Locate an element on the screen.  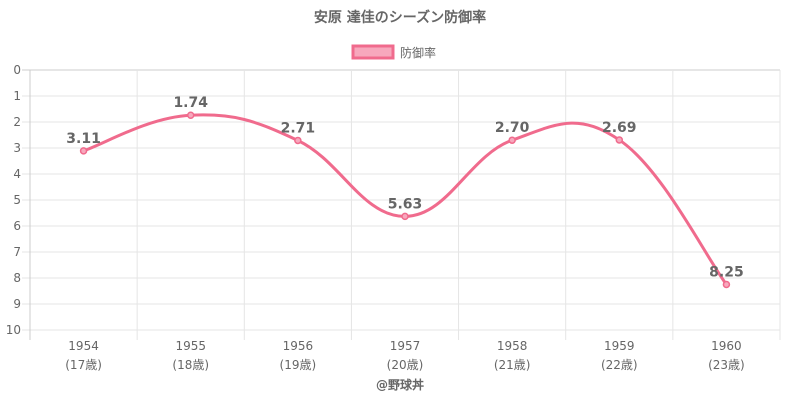
data-label: 1.74 is located at coordinates (190, 103).